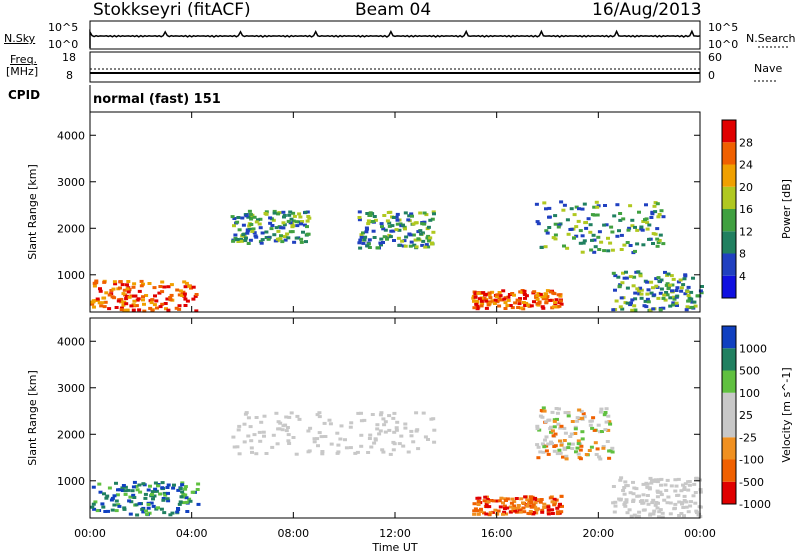 The width and height of the screenshot is (800, 554). What do you see at coordinates (729, 175) in the screenshot?
I see `colorbar-swatch` at bounding box center [729, 175].